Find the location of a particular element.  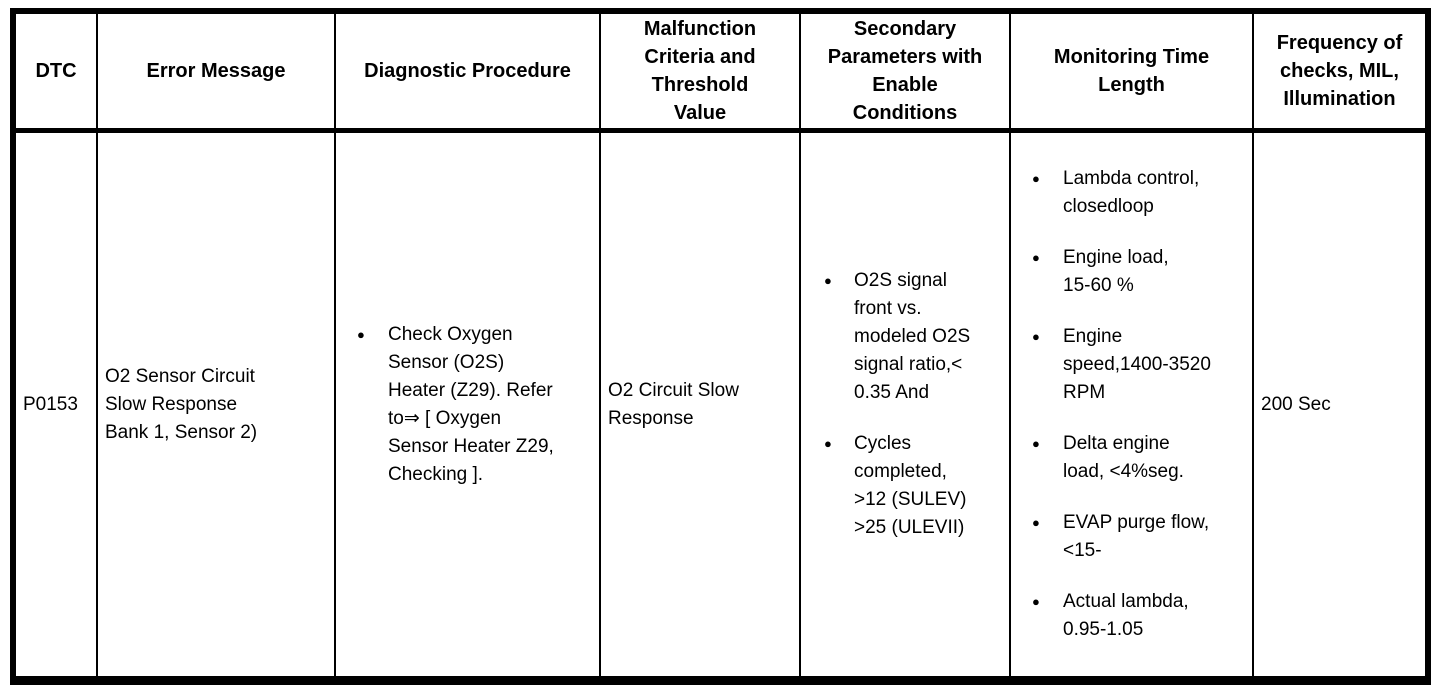

list-item-text: EVAP purge flow, <15- is located at coordinates (1136, 536).